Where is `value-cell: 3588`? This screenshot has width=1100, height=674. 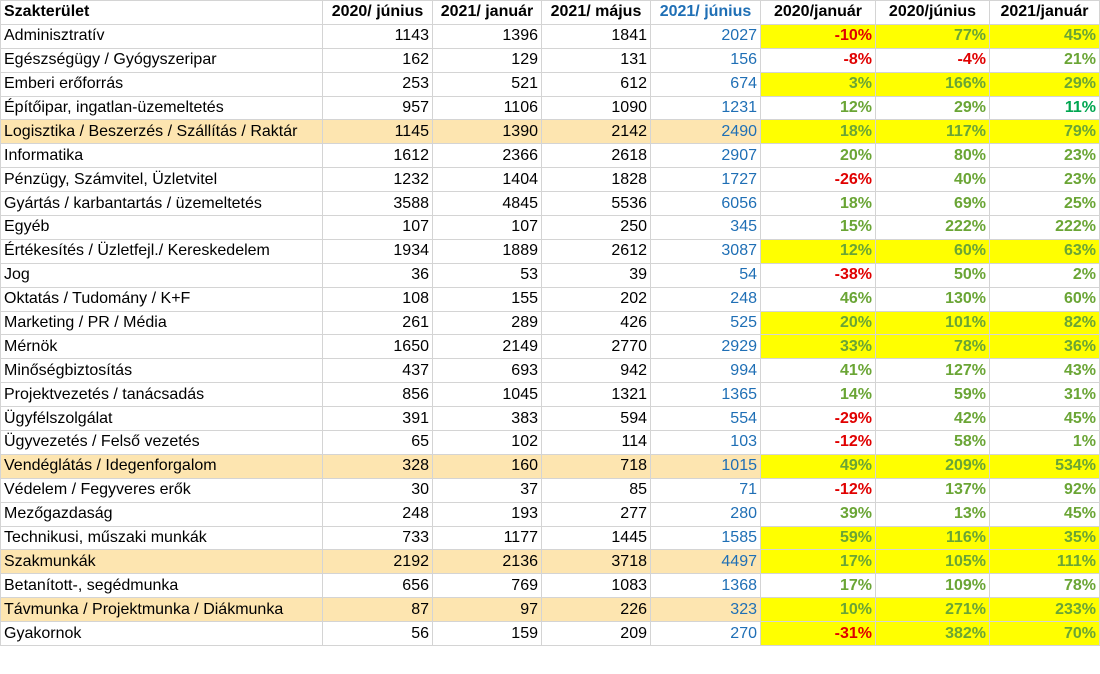
value-cell: 3588 is located at coordinates (377, 204).